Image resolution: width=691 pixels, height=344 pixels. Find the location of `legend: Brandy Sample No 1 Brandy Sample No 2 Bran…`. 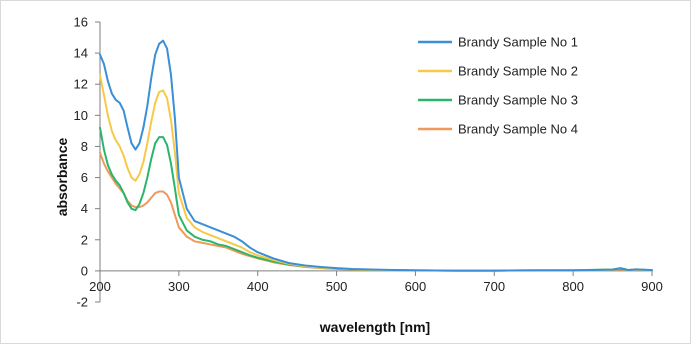

legend: Brandy Sample No 1 Brandy Sample No 2 Bran… is located at coordinates (498, 86).